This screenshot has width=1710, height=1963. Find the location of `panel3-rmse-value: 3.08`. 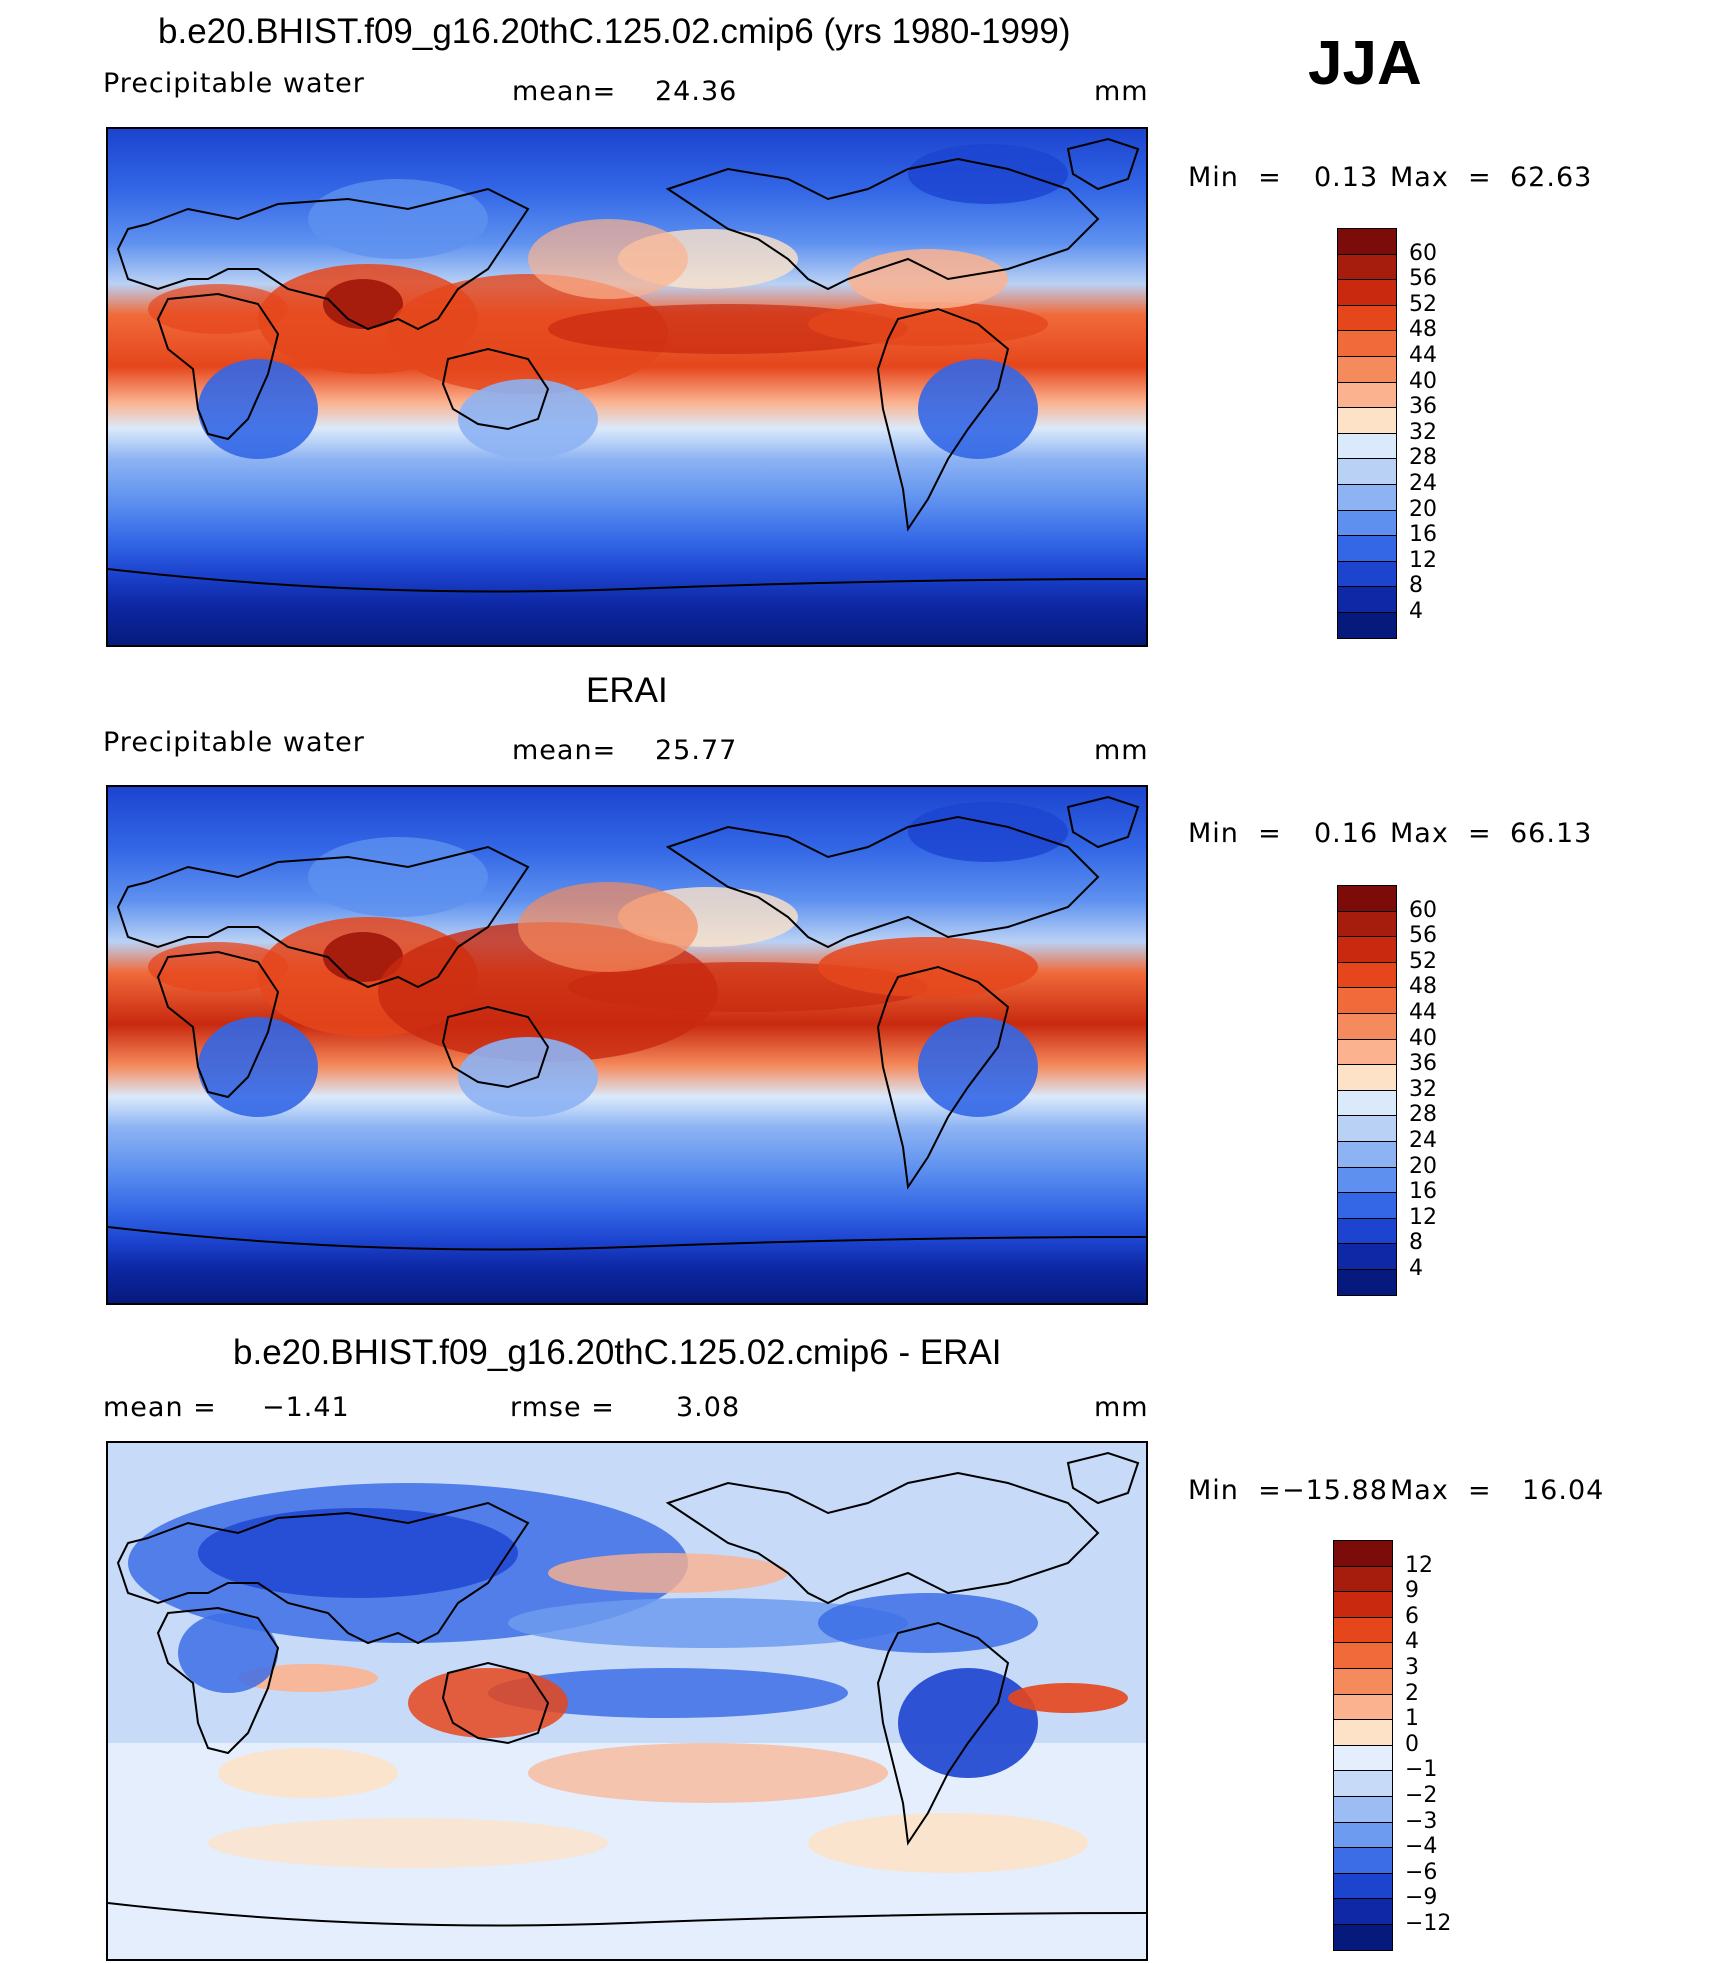

panel3-rmse-value: 3.08 is located at coordinates (708, 1407).